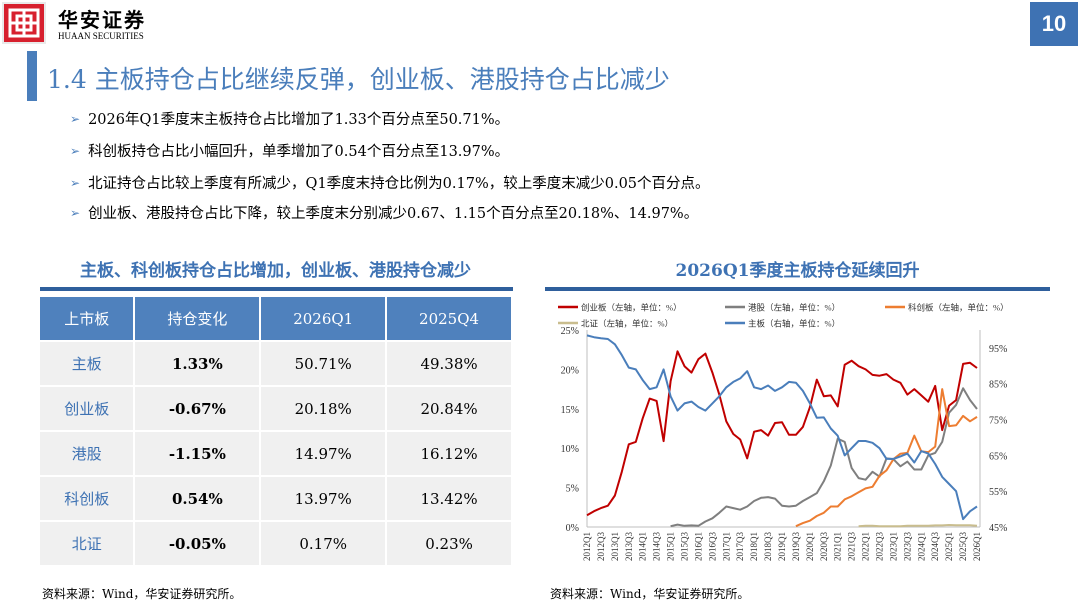  I want to click on legend-label: 港股（左轴，单位：%）, so click(794, 308).